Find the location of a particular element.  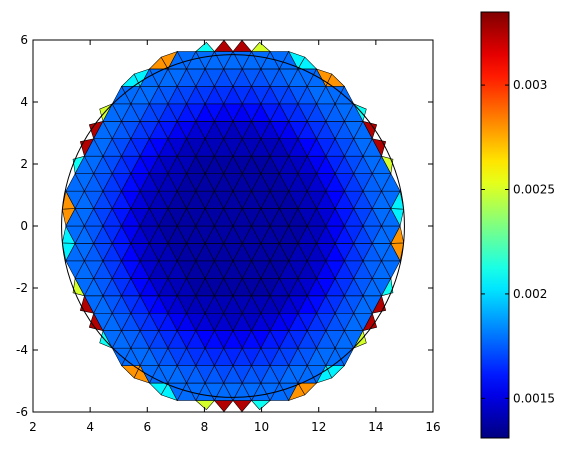

colorbar-ticks: 0.003 0.0025 0.002 0.0015 is located at coordinates (518, 241).